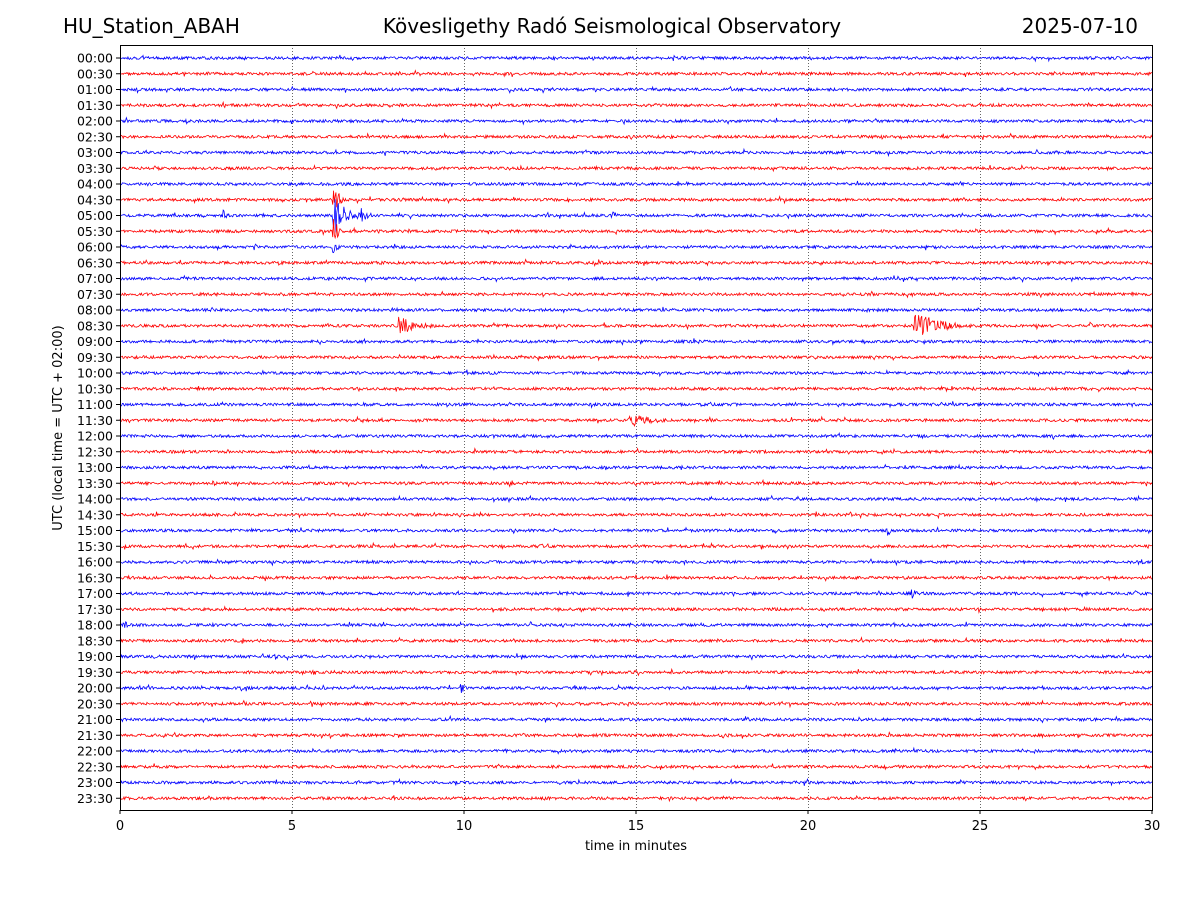  Describe the element at coordinates (95, 215) in the screenshot. I see `y-tick-label: 05:00` at that location.